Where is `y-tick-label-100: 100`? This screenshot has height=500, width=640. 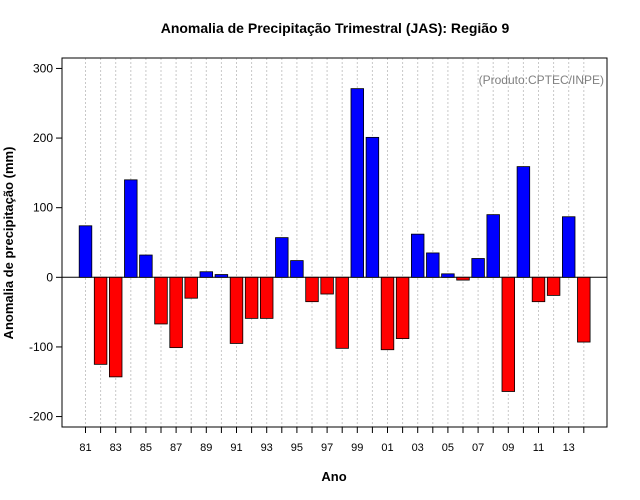 y-tick-label-100: 100 is located at coordinates (43, 208).